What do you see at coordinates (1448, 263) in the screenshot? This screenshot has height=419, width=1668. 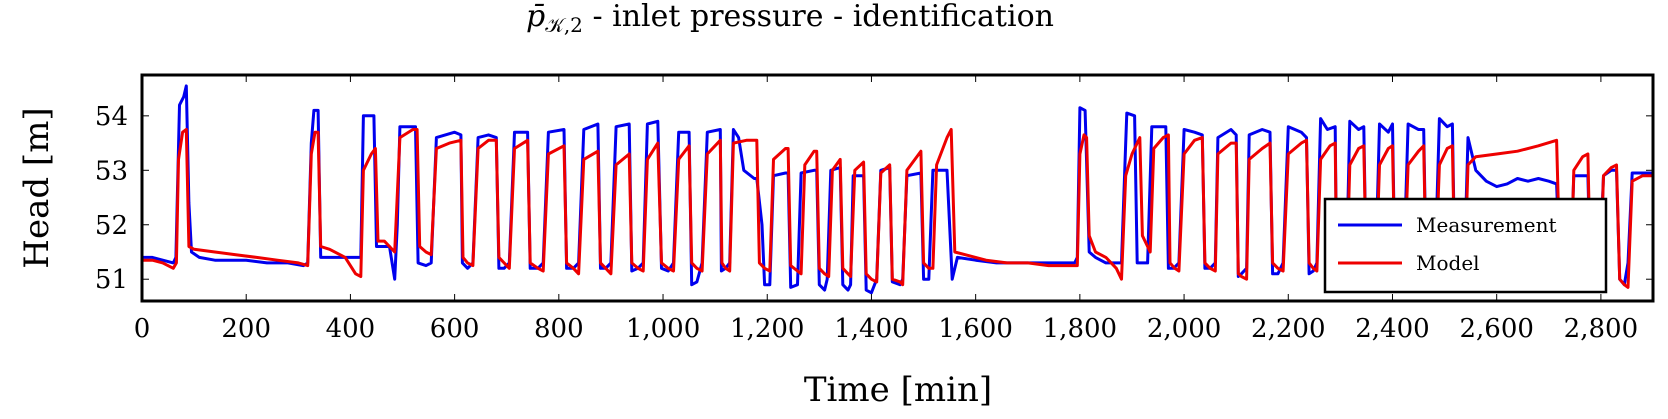 I see `legend-label-model: Model` at bounding box center [1448, 263].